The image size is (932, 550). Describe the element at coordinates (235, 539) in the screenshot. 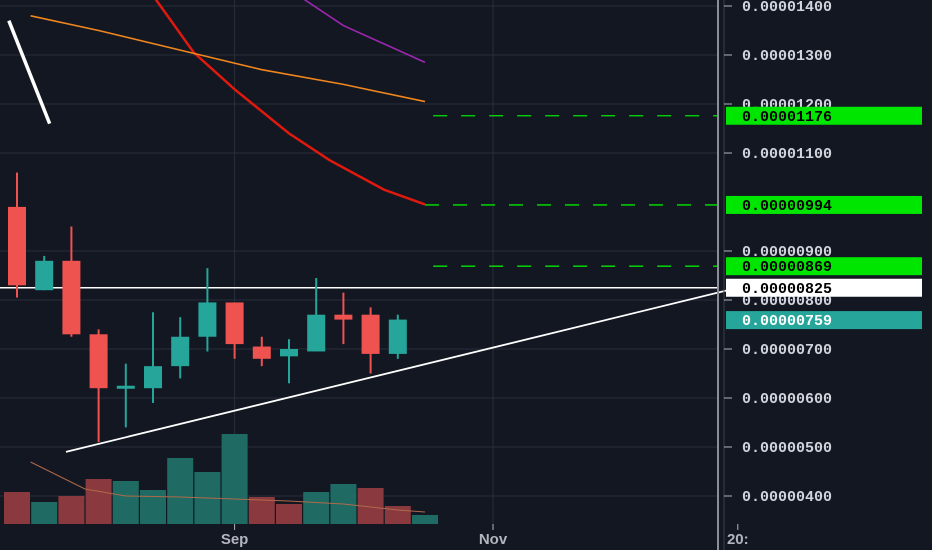

I see `time-tick-label: Sep` at that location.